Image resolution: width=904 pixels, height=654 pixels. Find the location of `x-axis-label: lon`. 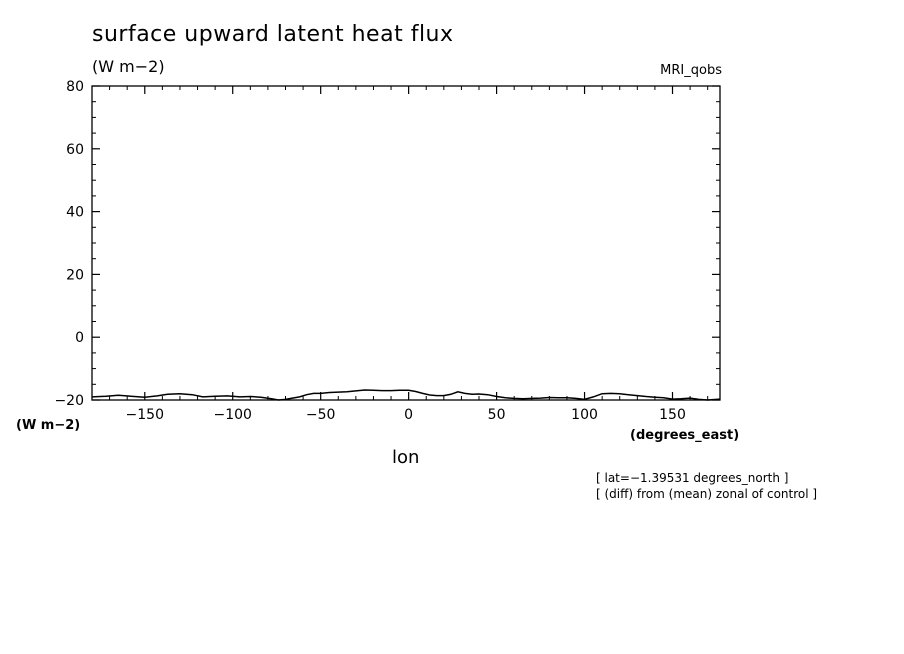

x-axis-label: lon is located at coordinates (406, 457).